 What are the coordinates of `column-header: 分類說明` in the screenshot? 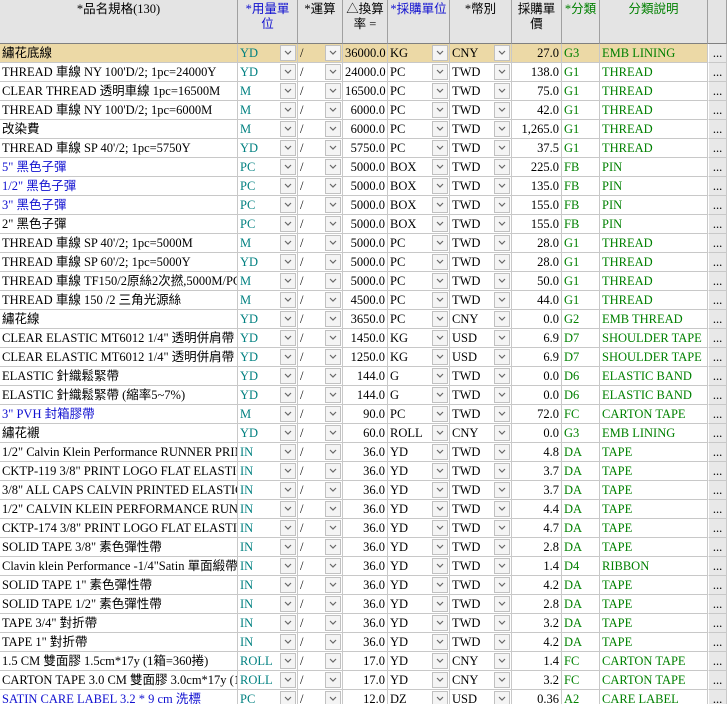 It's located at (654, 22).